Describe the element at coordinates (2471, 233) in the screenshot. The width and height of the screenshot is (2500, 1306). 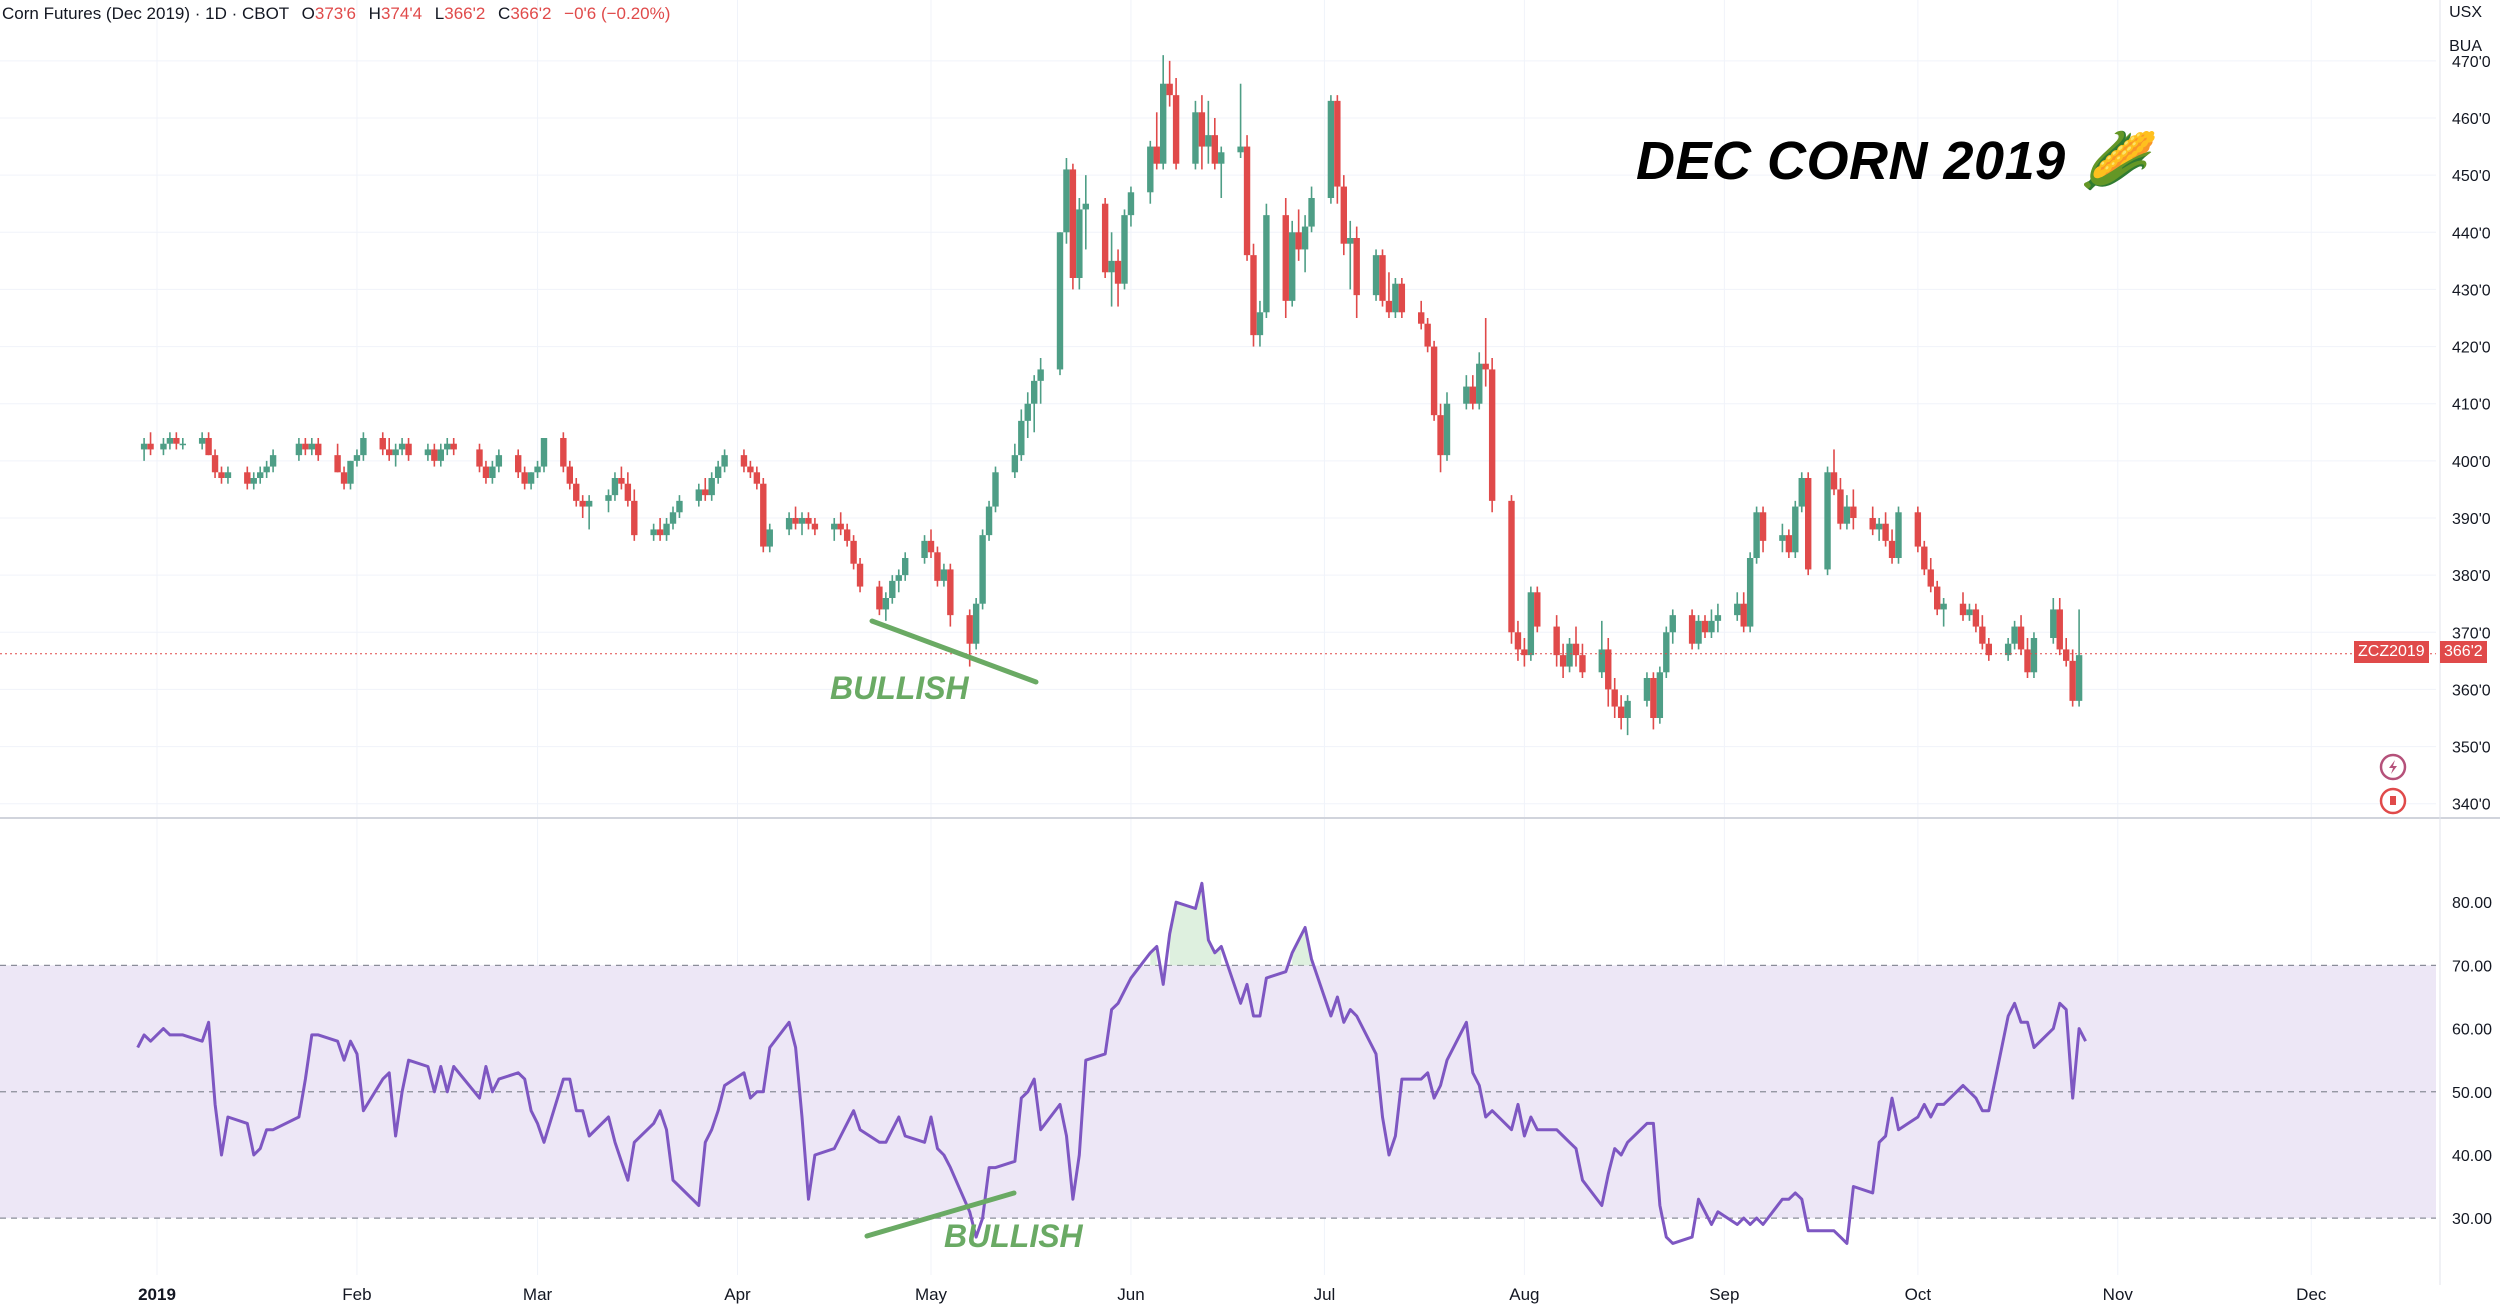
I see `price-tick-label: 440'0` at that location.